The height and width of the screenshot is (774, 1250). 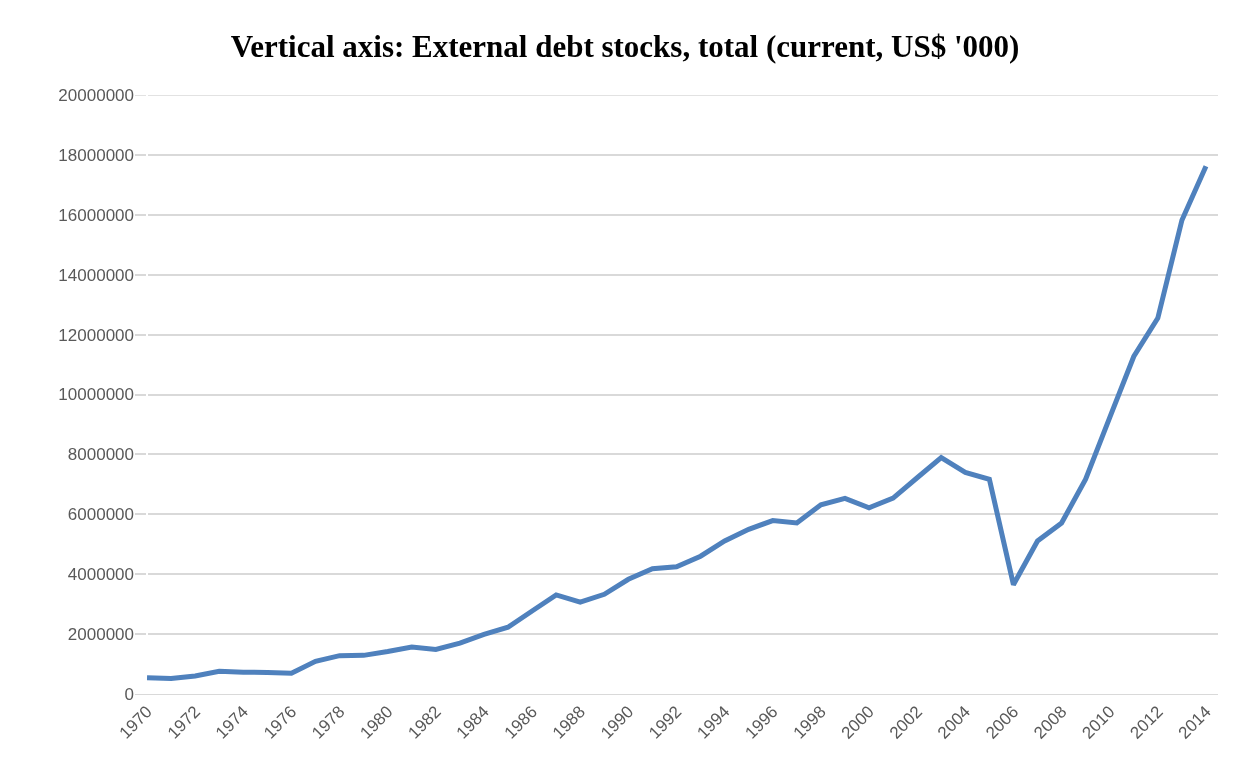 I want to click on y-tick-label: 12000000, so click(x=96, y=335).